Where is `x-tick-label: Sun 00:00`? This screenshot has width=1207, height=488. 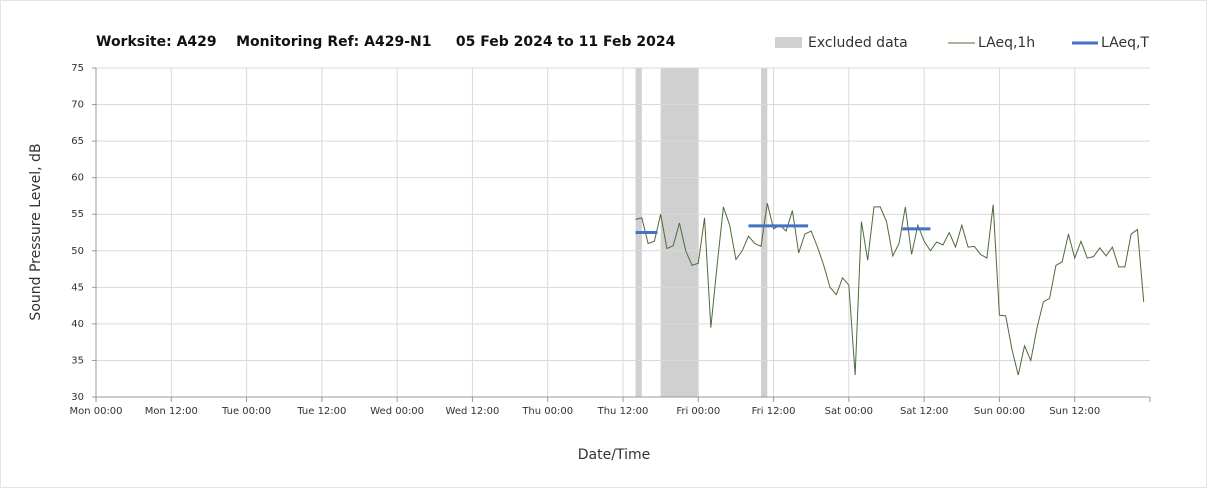
x-tick-label: Sun 00:00 is located at coordinates (999, 411).